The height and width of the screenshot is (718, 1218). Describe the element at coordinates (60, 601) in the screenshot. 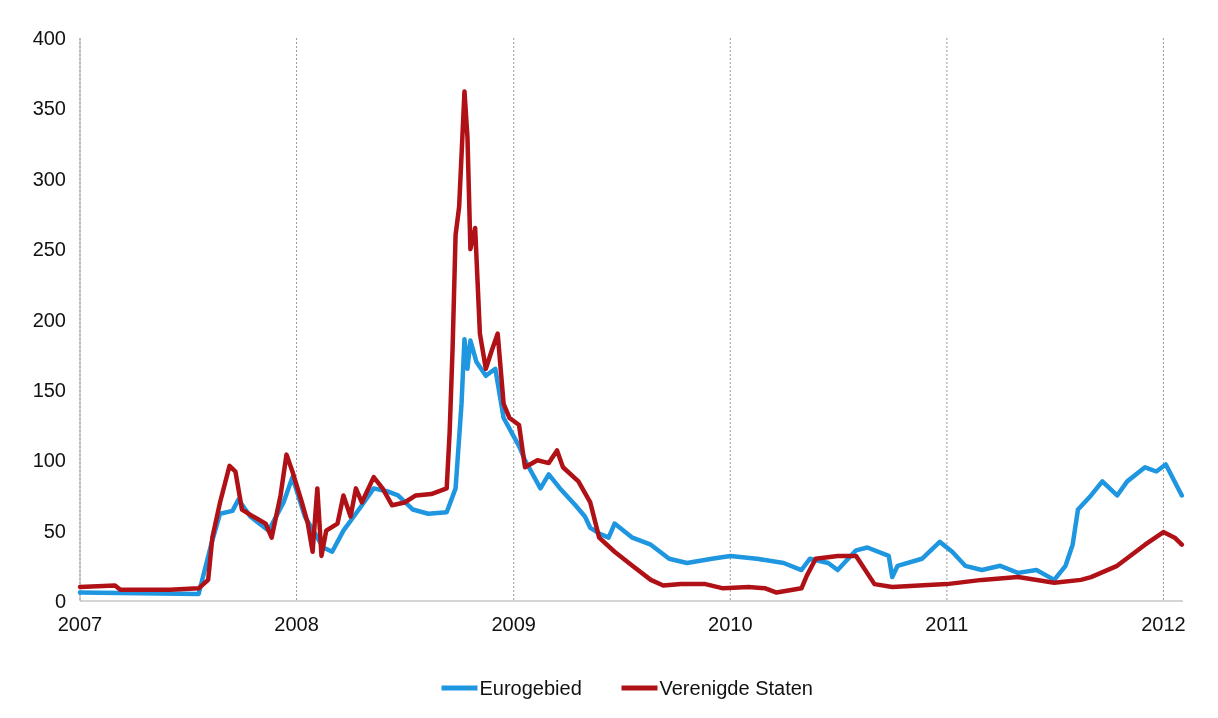

I see `y-tick-label: 0` at that location.